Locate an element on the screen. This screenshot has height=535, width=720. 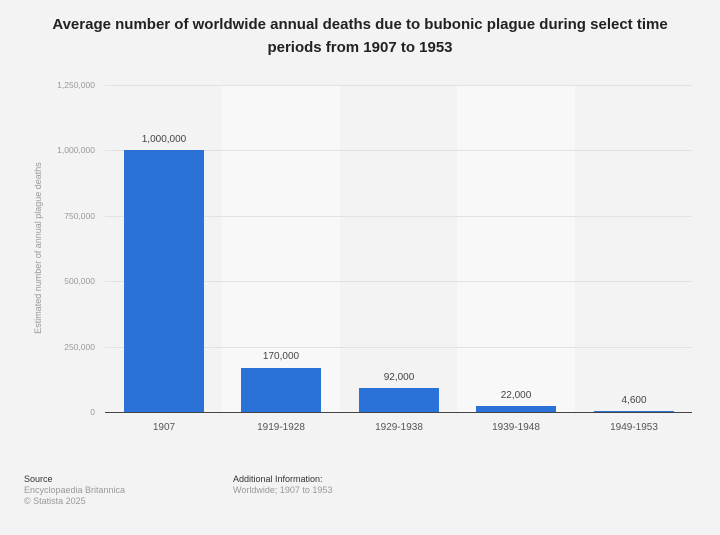
bar-1907 is located at coordinates (164, 281).